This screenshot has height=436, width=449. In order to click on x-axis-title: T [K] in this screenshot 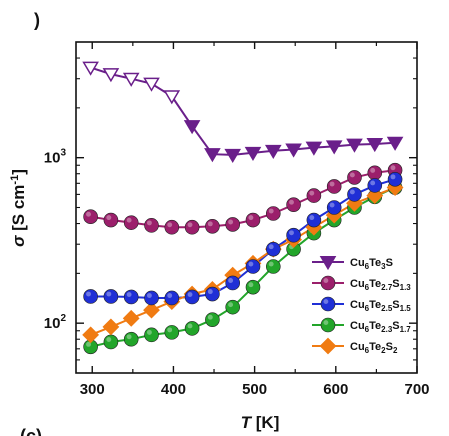, I will do `click(260, 422)`.